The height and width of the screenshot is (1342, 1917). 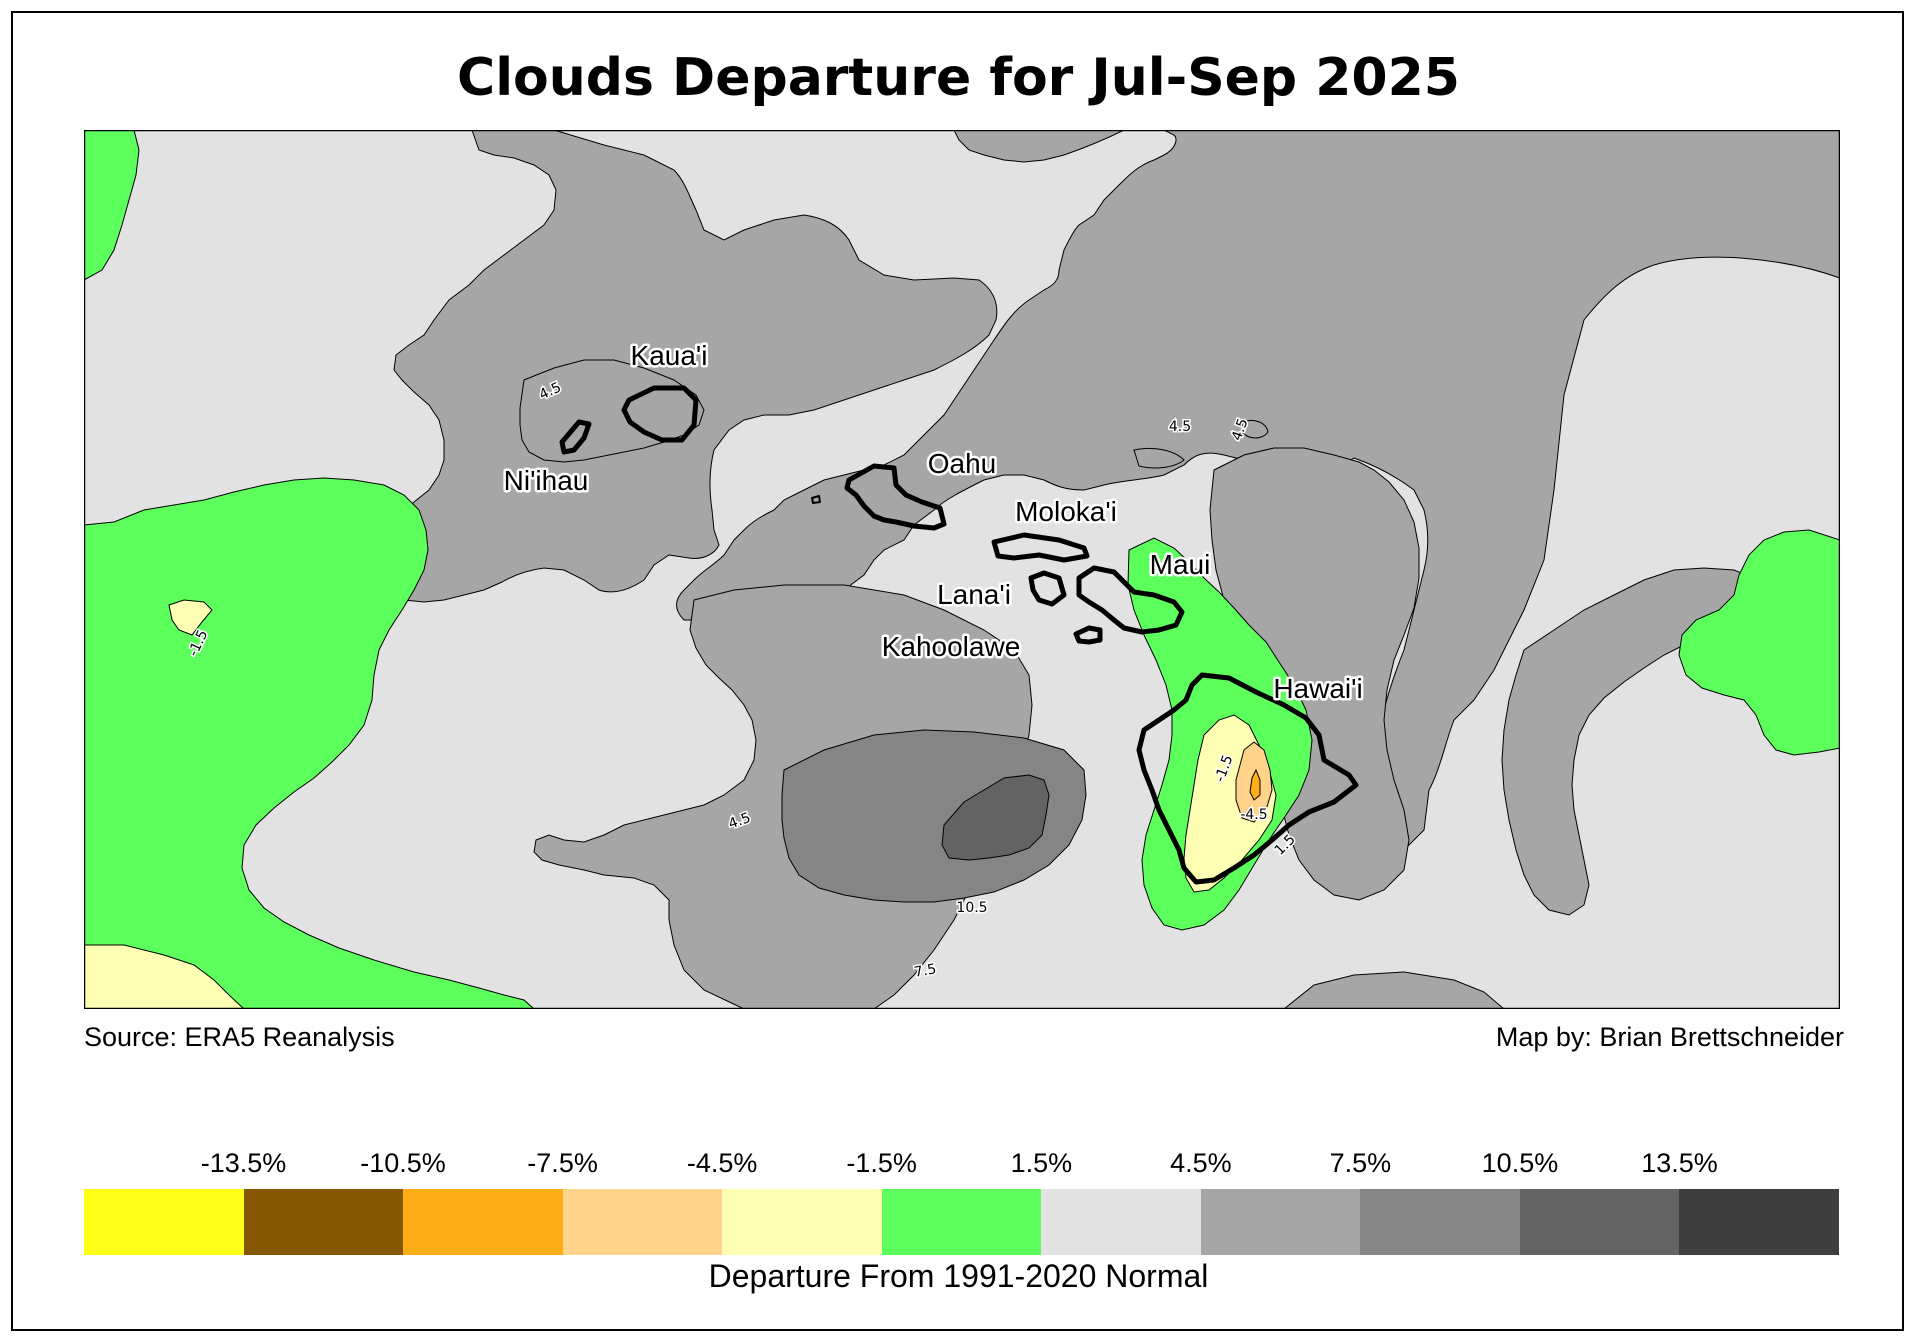 What do you see at coordinates (403, 1163) in the screenshot?
I see `legend-tick-label: -10.5%` at bounding box center [403, 1163].